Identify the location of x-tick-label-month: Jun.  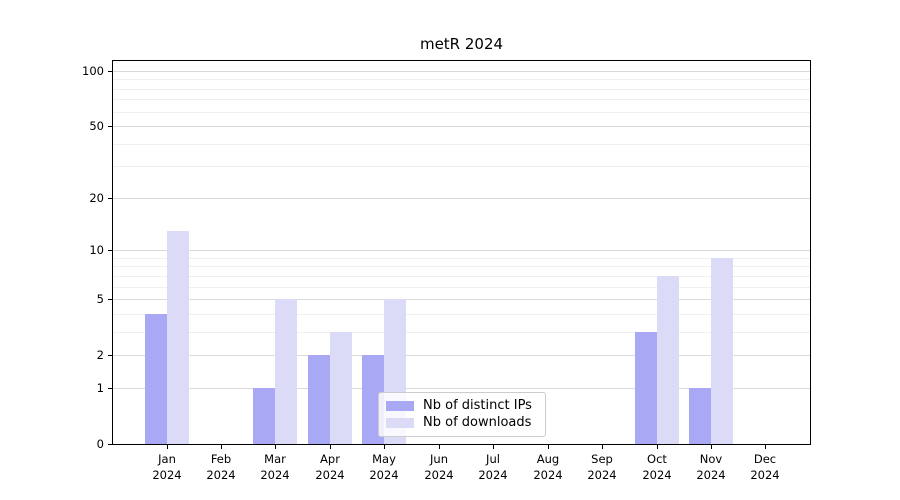
(439, 459).